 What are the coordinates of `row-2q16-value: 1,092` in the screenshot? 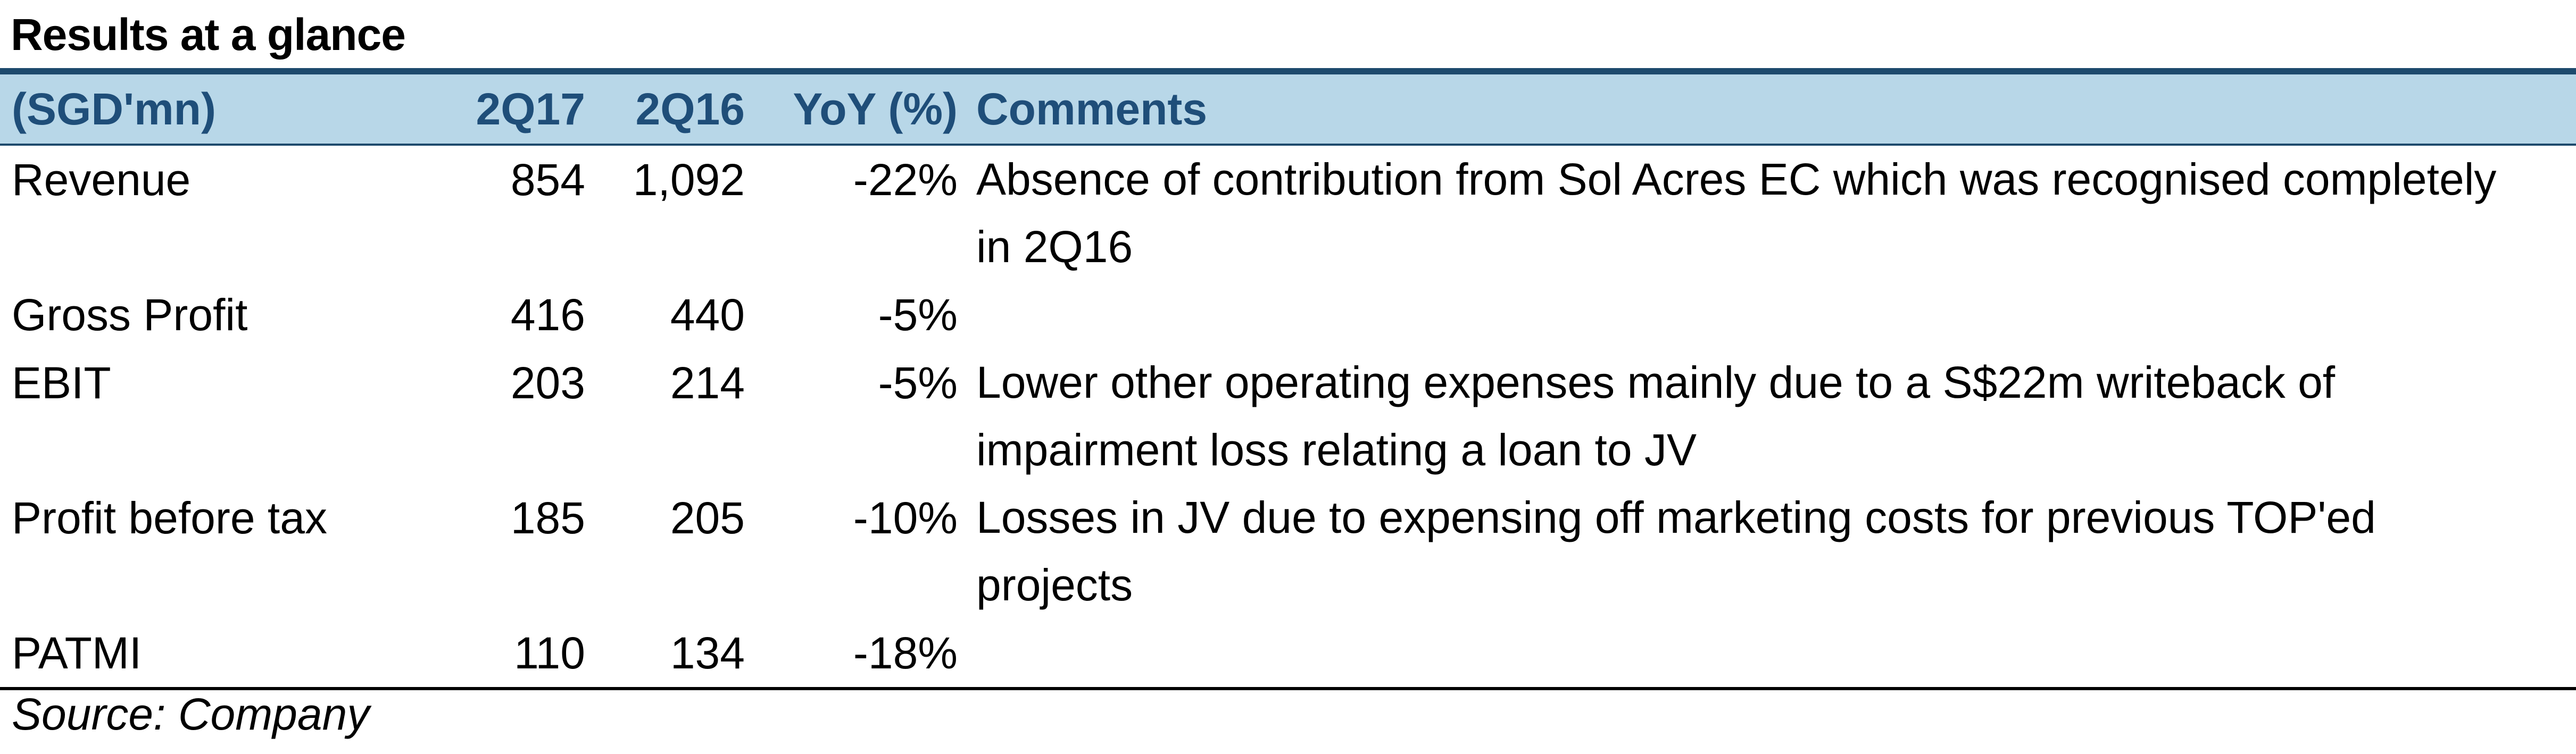 It's located at (689, 180).